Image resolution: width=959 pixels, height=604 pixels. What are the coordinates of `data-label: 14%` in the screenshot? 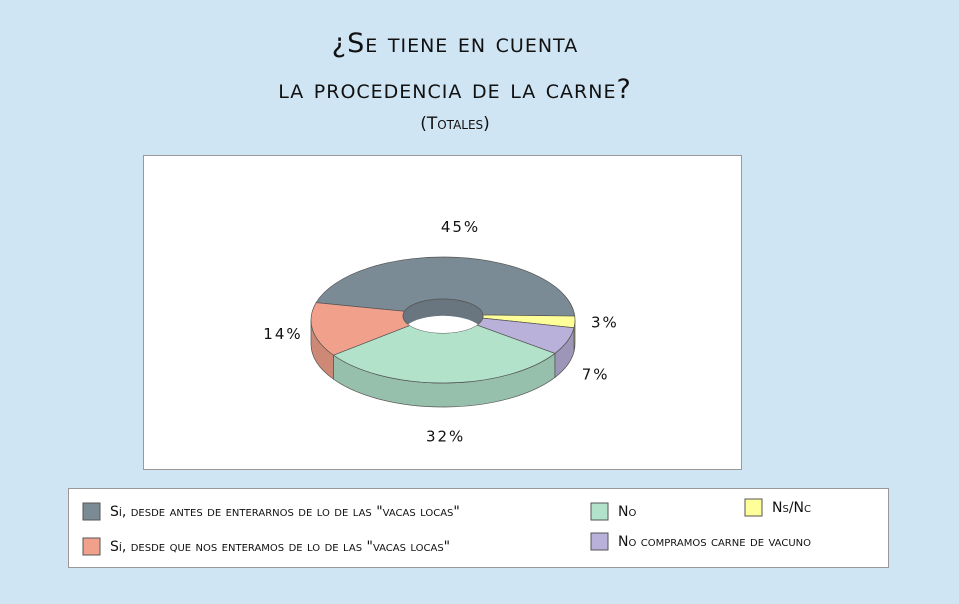 It's located at (282, 334).